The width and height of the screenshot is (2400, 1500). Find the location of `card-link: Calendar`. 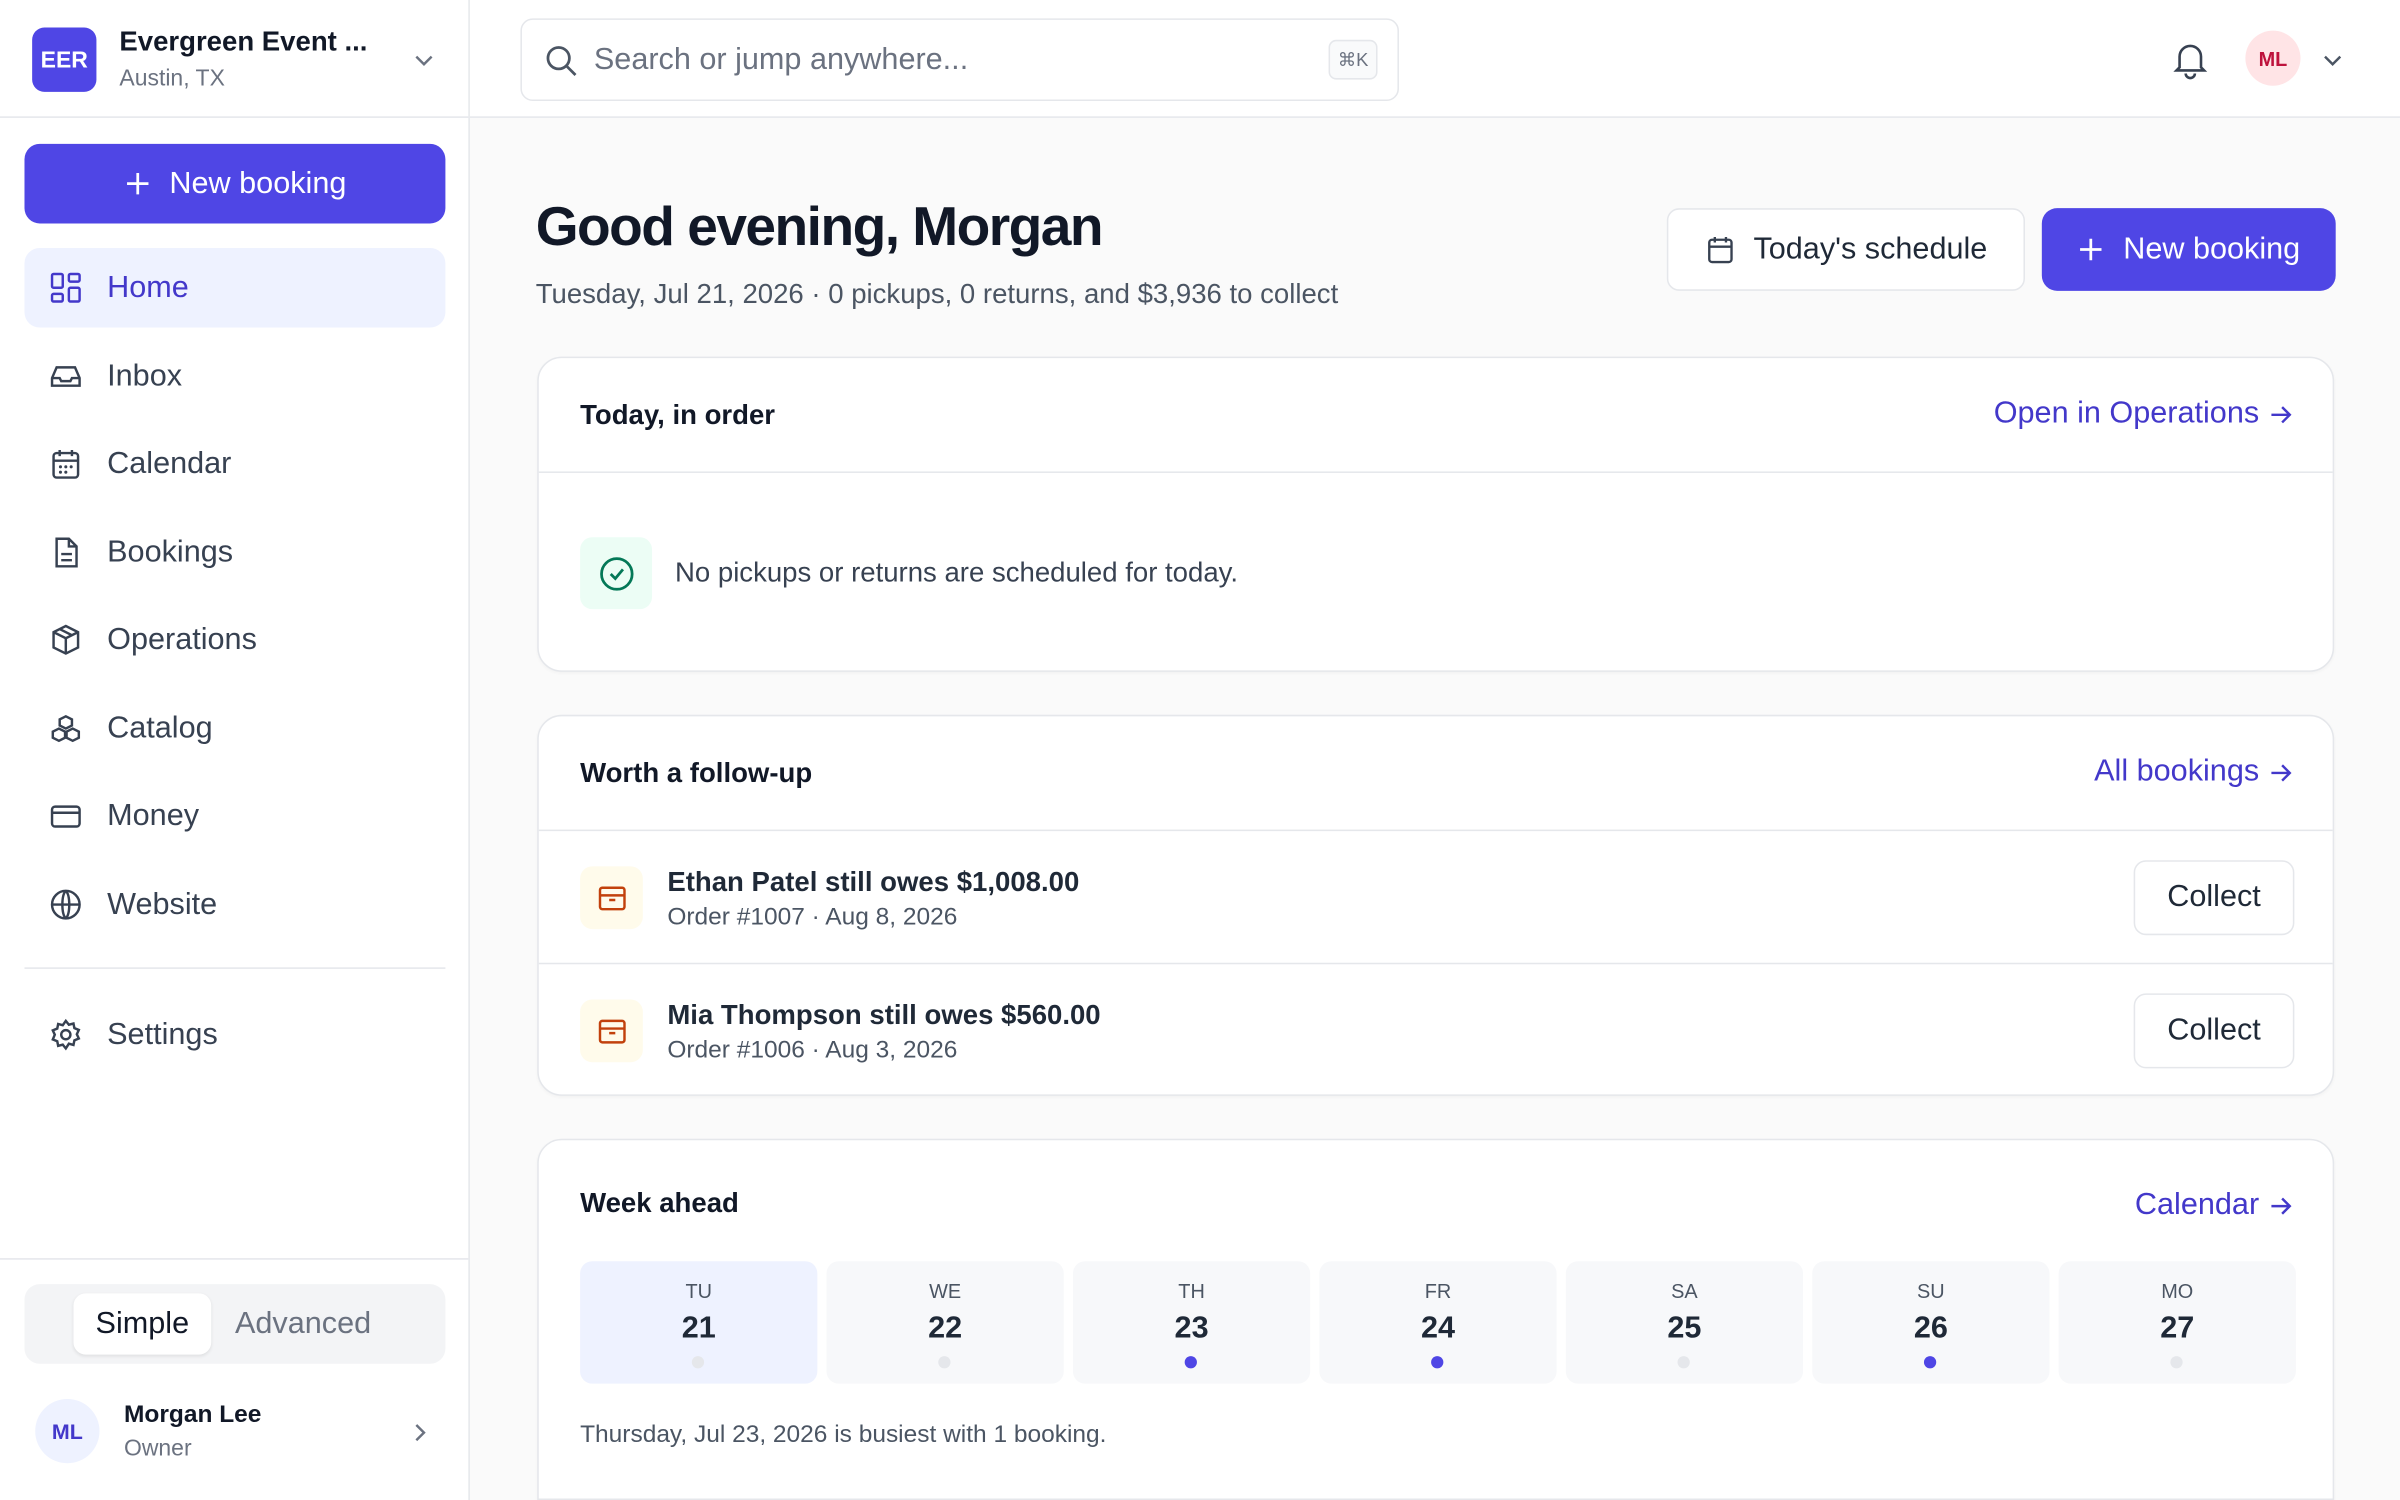

card-link: Calendar is located at coordinates (2214, 1205).